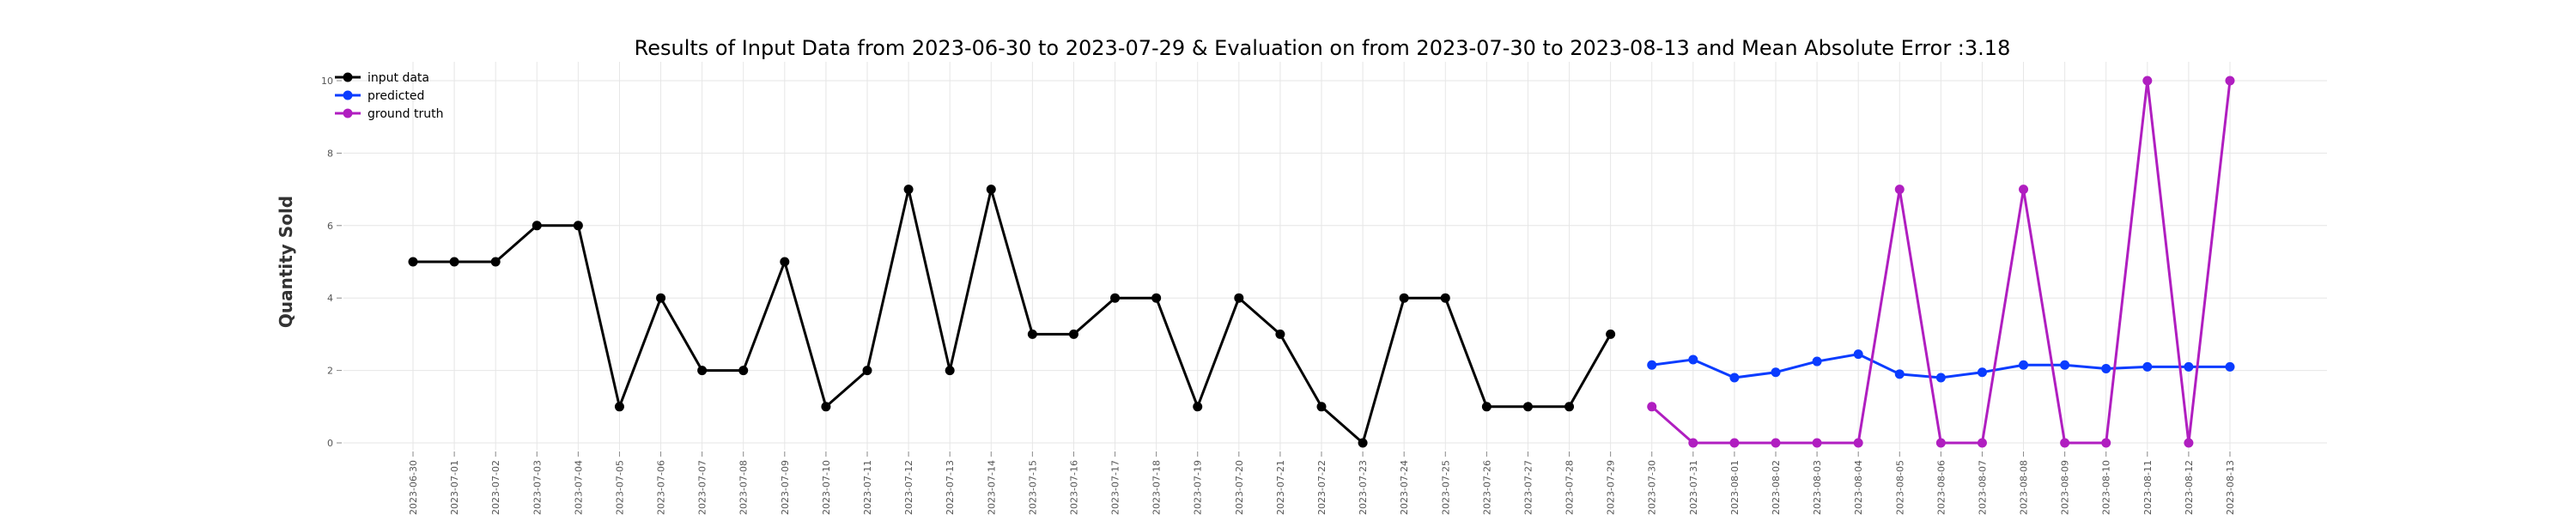 Image resolution: width=2576 pixels, height=515 pixels. What do you see at coordinates (1817, 487) in the screenshot?
I see `x-tick-label: 2023-08-03` at bounding box center [1817, 487].